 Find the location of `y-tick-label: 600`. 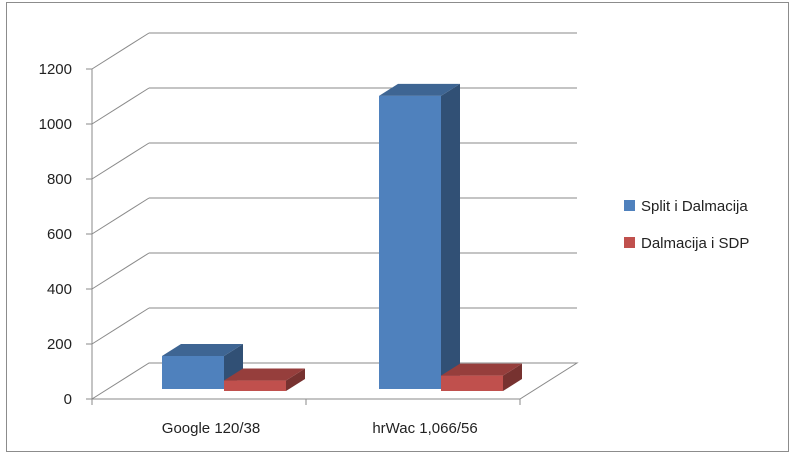

y-tick-label: 600 is located at coordinates (59, 234).